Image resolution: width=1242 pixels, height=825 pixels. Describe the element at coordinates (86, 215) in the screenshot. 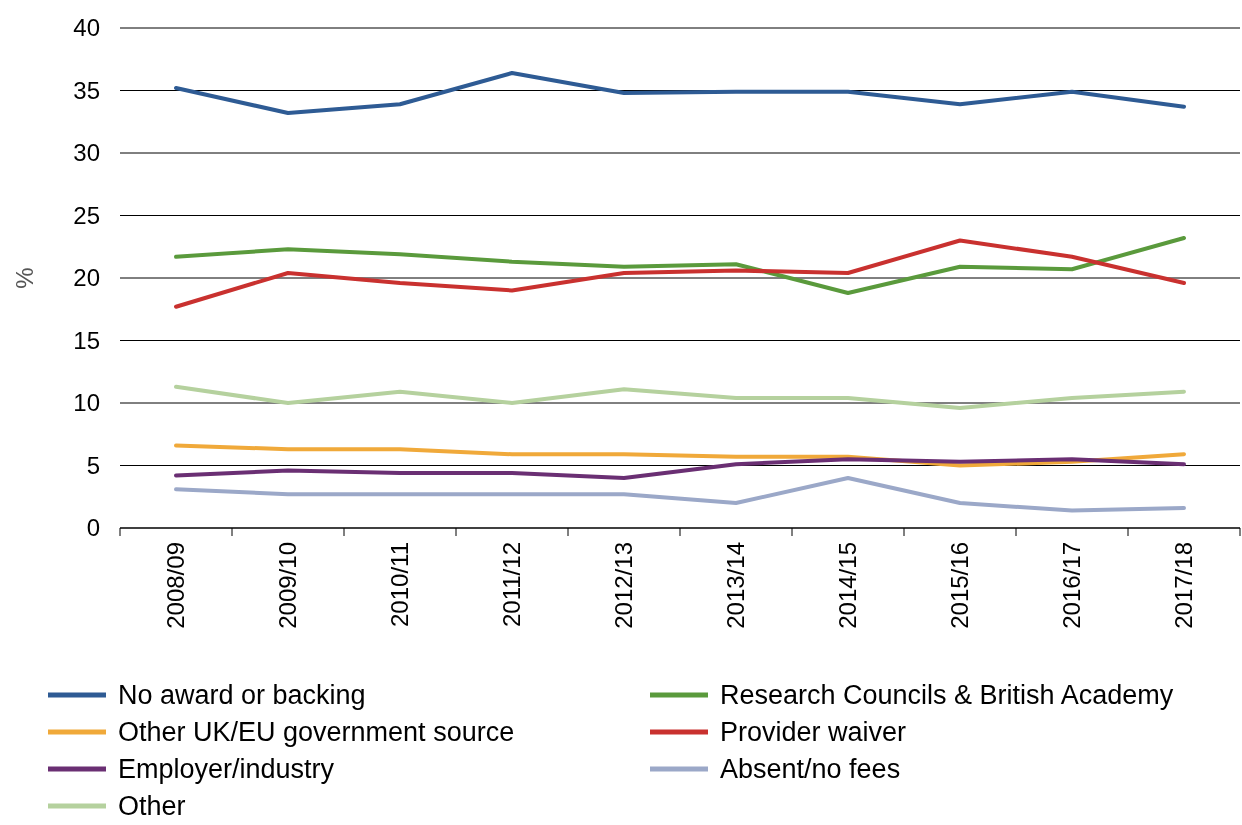

I see `y-tick-label: 25` at that location.